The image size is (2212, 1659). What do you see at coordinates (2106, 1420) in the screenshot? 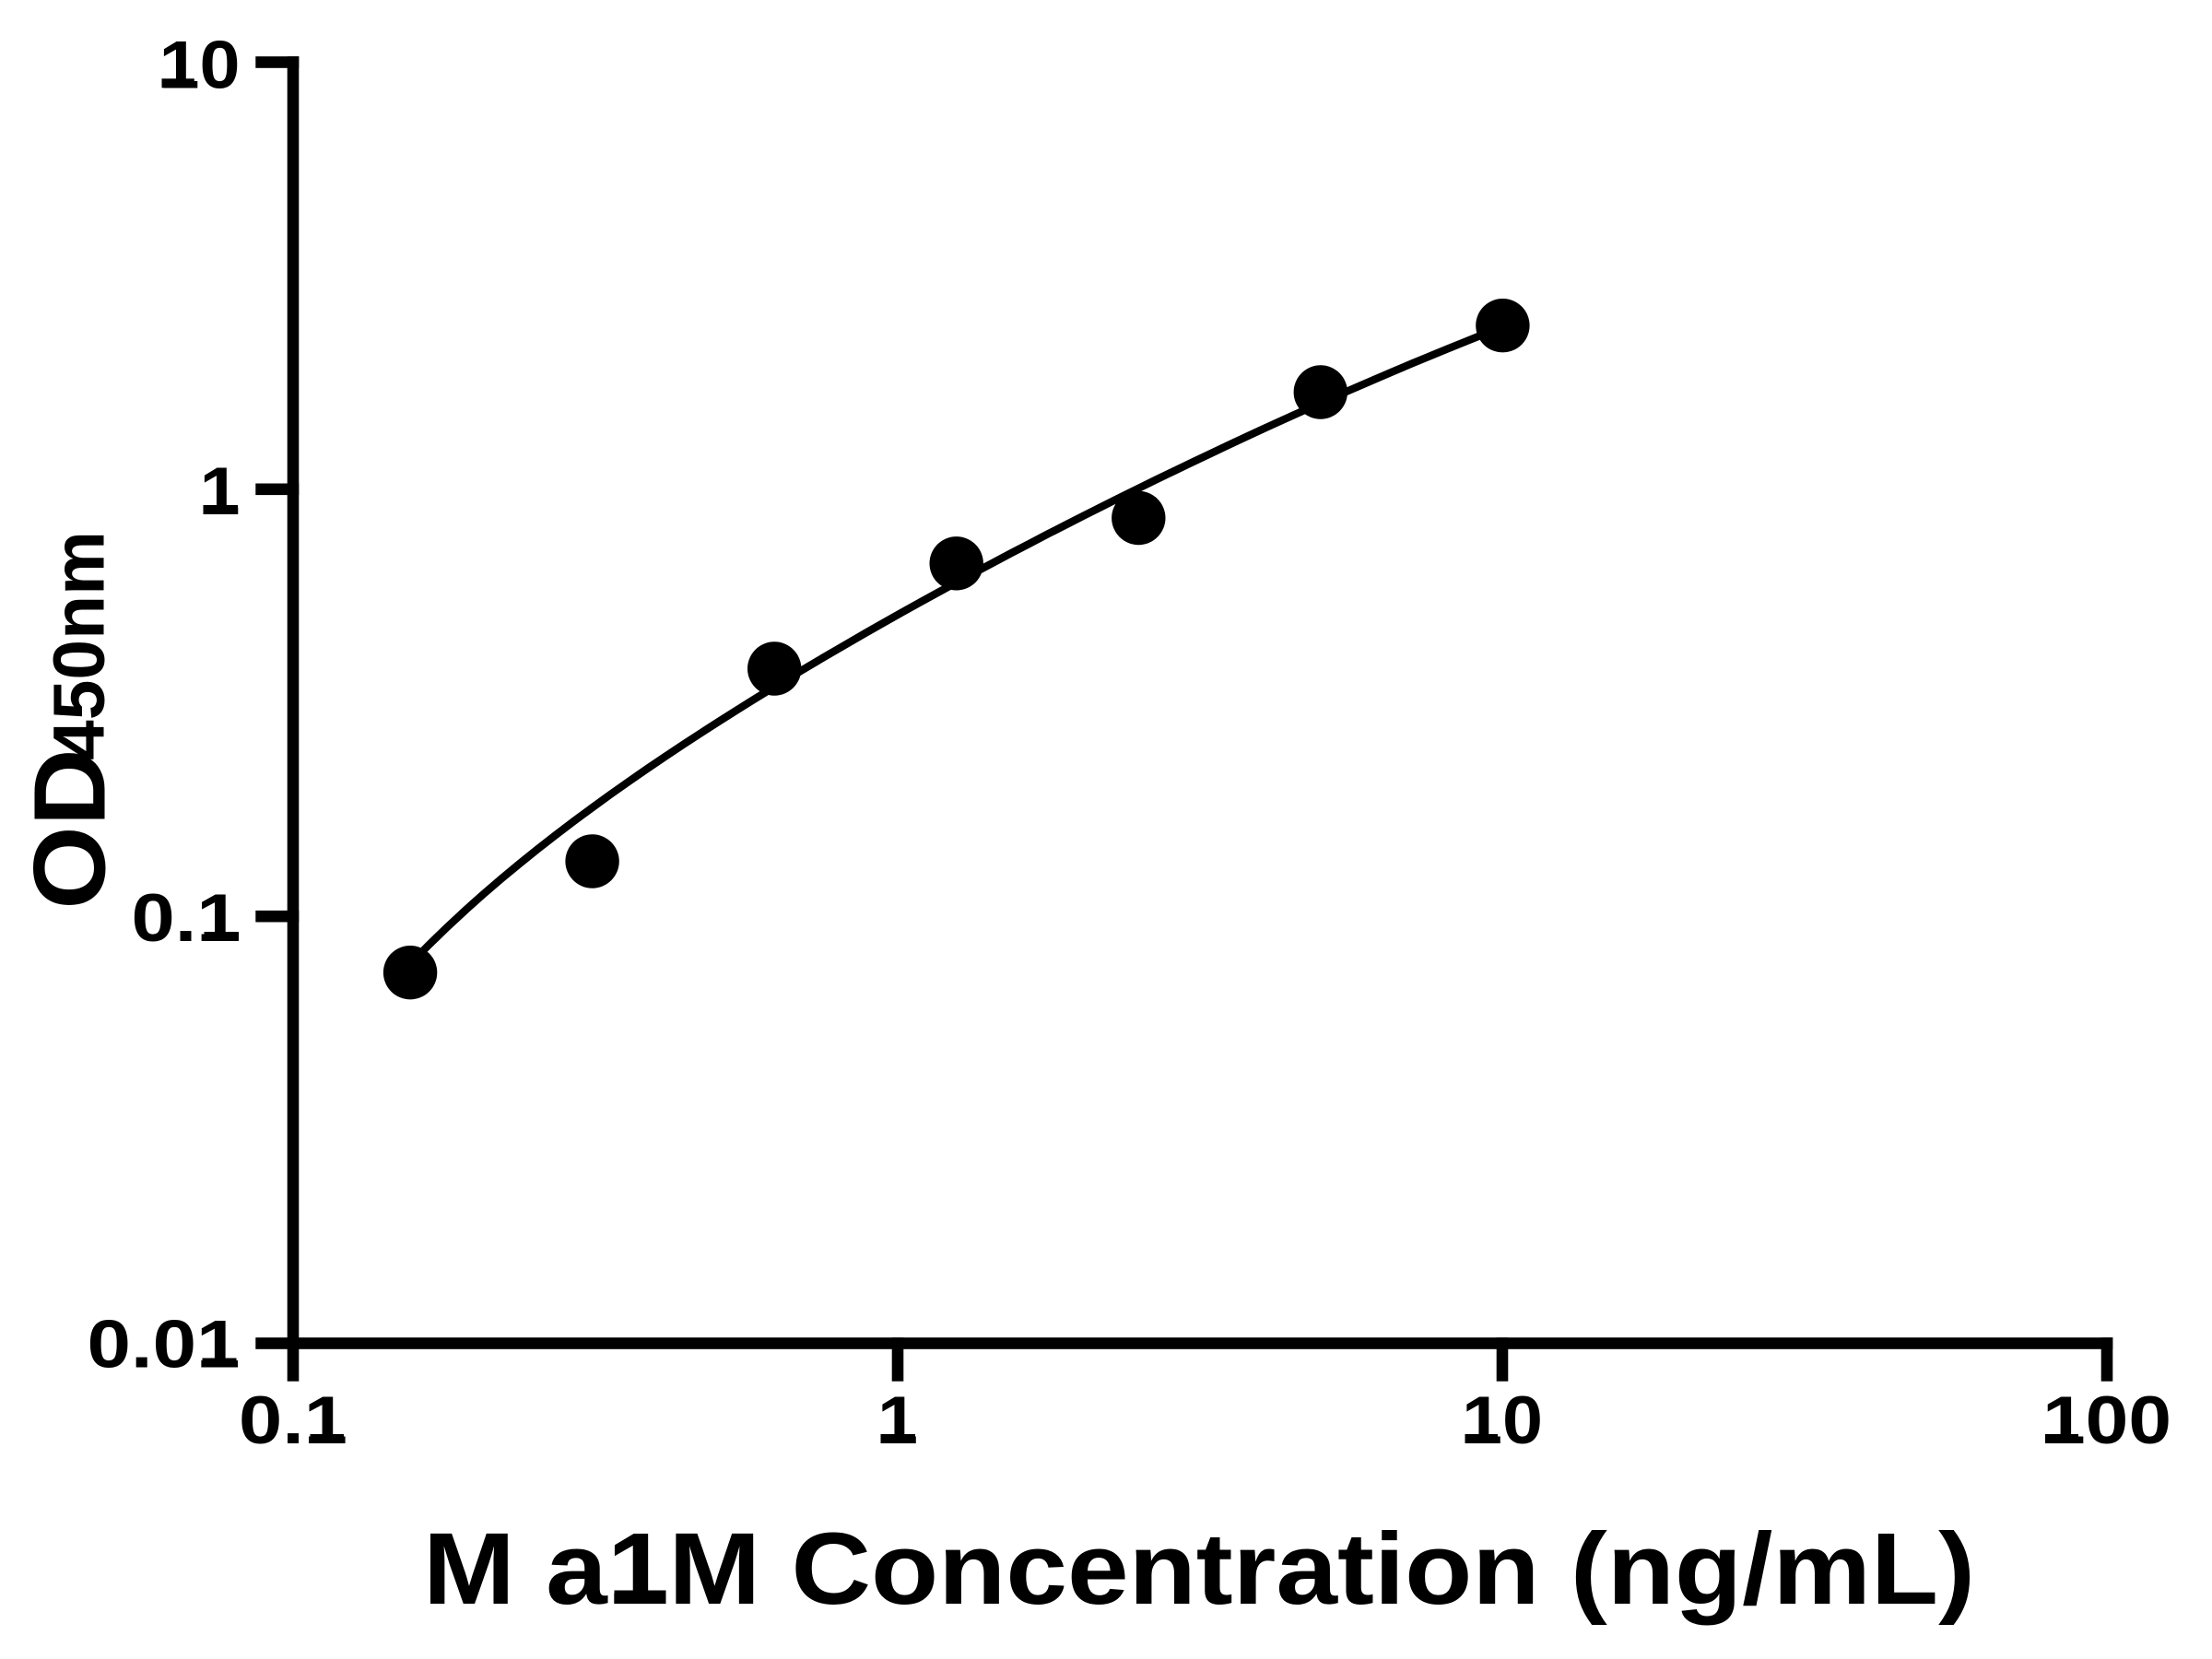
I see `svg-text: 100` at bounding box center [2106, 1420].